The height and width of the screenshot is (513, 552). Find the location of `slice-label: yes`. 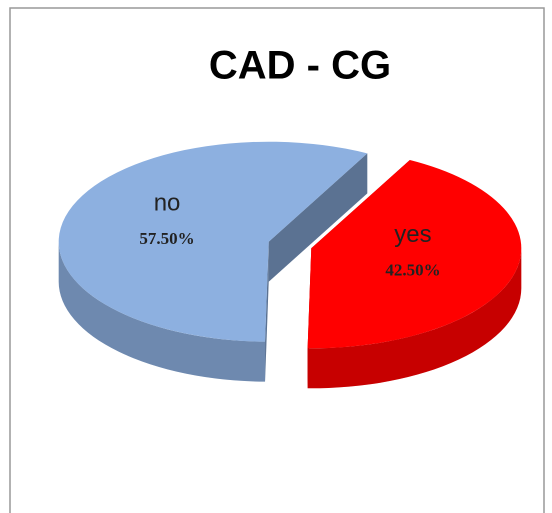

slice-label: yes is located at coordinates (412, 234).